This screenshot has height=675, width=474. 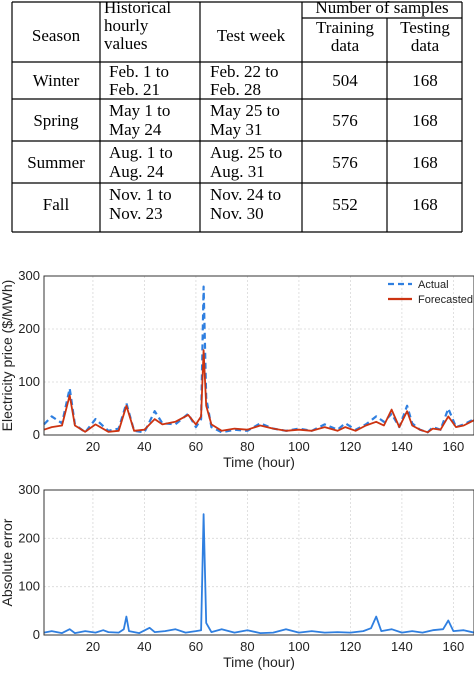 What do you see at coordinates (345, 204) in the screenshot?
I see `row-fall-training: 552` at bounding box center [345, 204].